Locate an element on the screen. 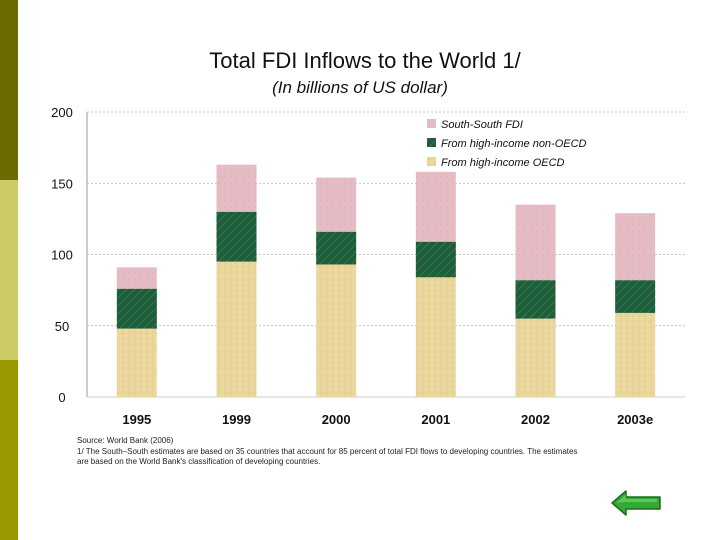 Image resolution: width=720 pixels, height=540 pixels. chart-subtitle: (In billions of US dollar) is located at coordinates (360, 87).